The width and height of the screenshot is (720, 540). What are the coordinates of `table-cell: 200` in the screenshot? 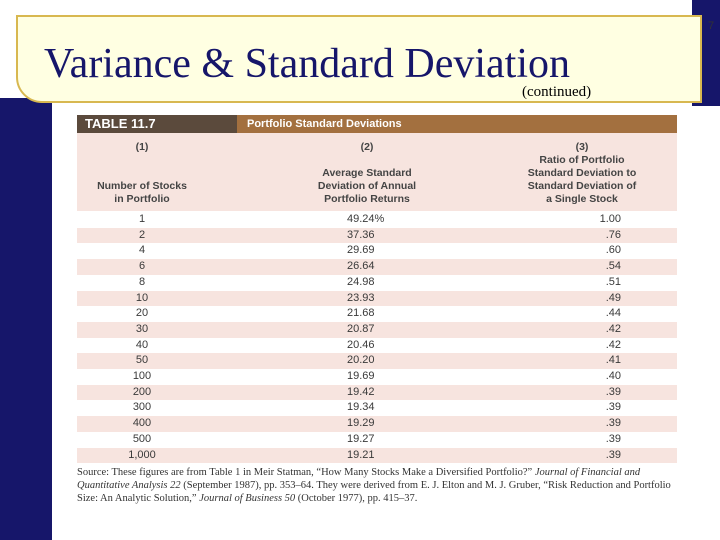 It's located at (142, 391).